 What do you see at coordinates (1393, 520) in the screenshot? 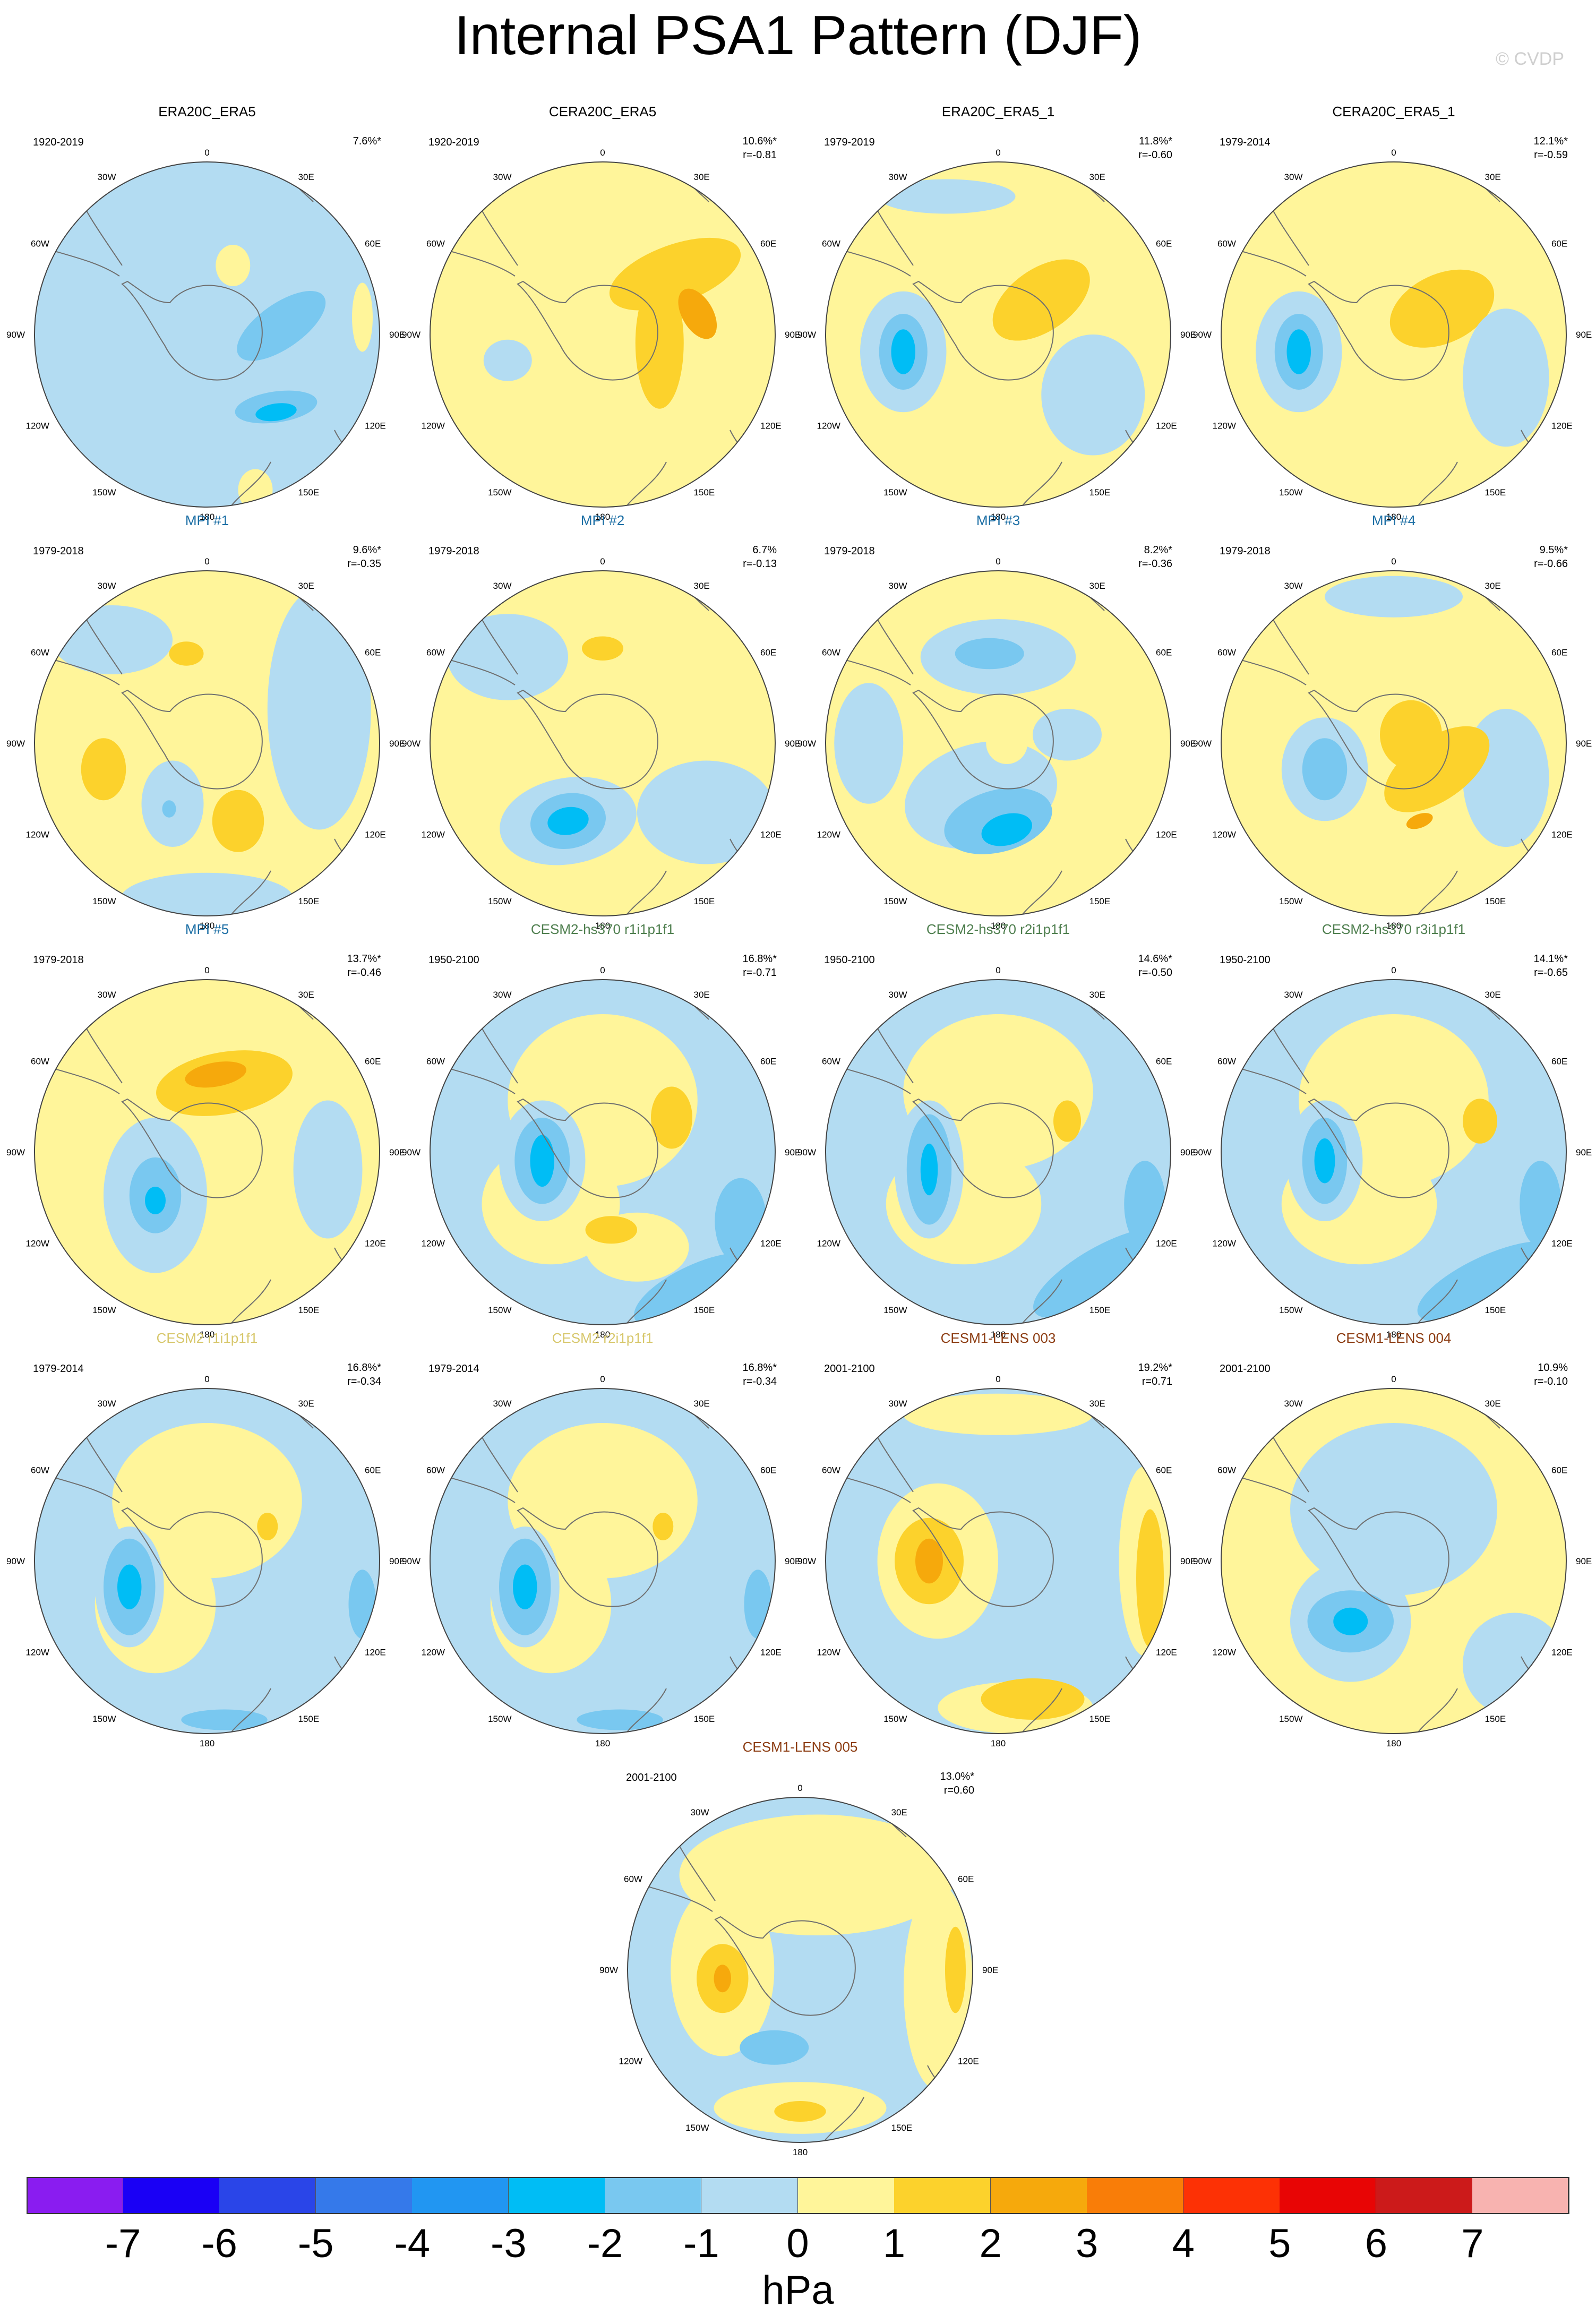
I see `panel-title: MPI #4` at bounding box center [1393, 520].